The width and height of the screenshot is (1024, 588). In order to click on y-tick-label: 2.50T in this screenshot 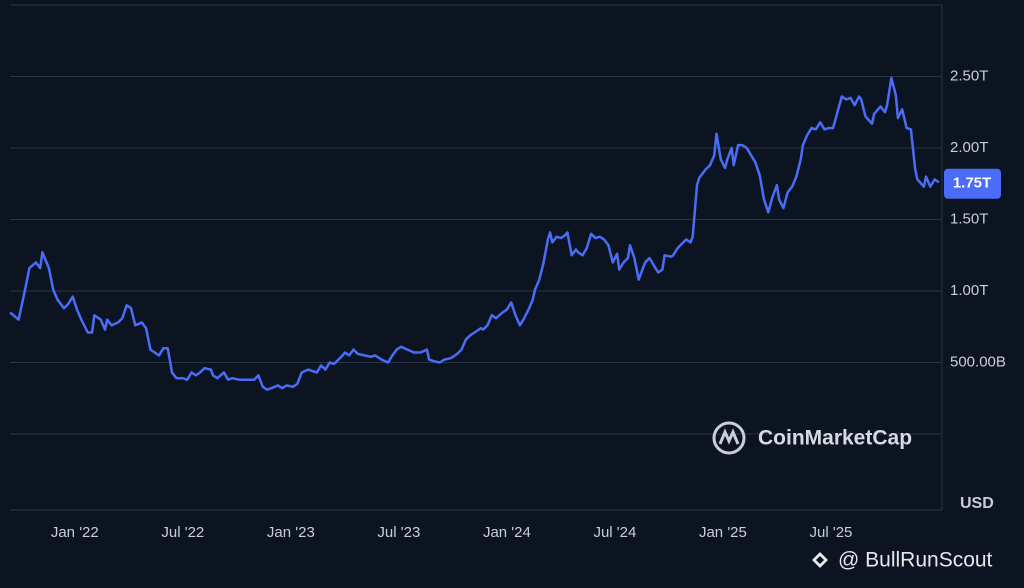, I will do `click(969, 75)`.